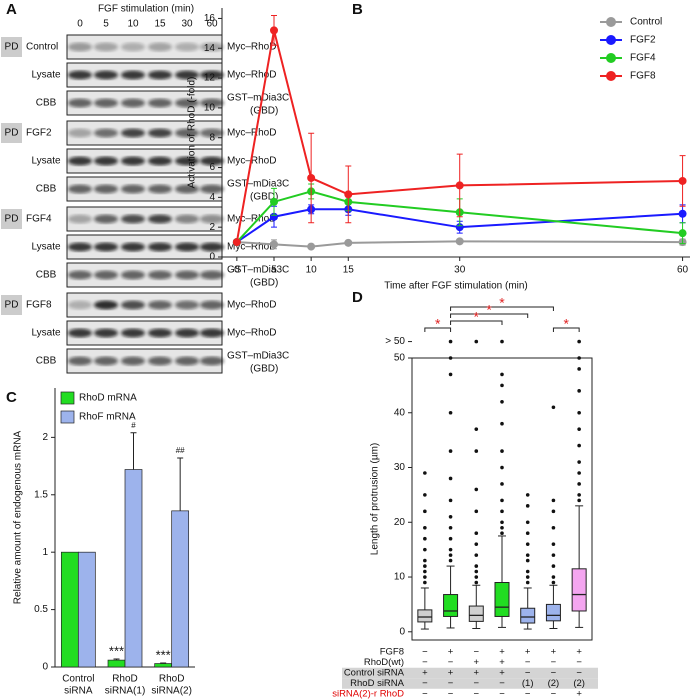 The image size is (700, 700). Describe the element at coordinates (460, 270) in the screenshot. I see `x-tick-label: 30` at that location.